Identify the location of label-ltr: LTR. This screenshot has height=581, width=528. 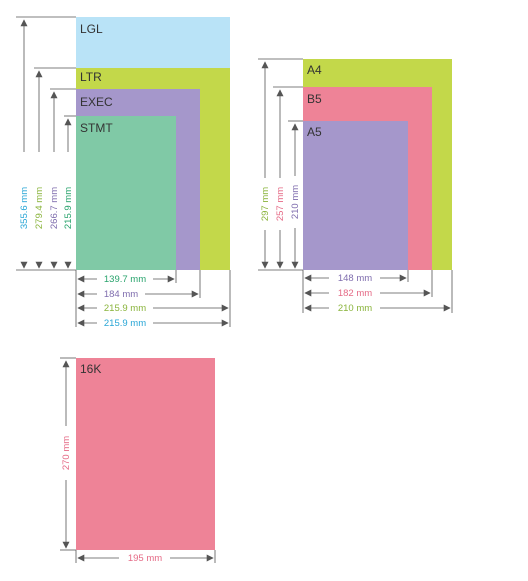
(91, 77).